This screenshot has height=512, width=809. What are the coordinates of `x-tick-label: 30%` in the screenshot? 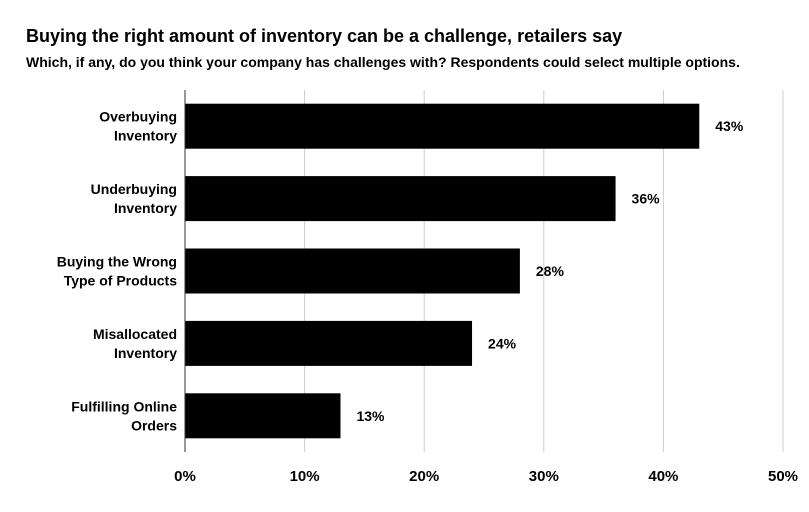 It's located at (544, 476).